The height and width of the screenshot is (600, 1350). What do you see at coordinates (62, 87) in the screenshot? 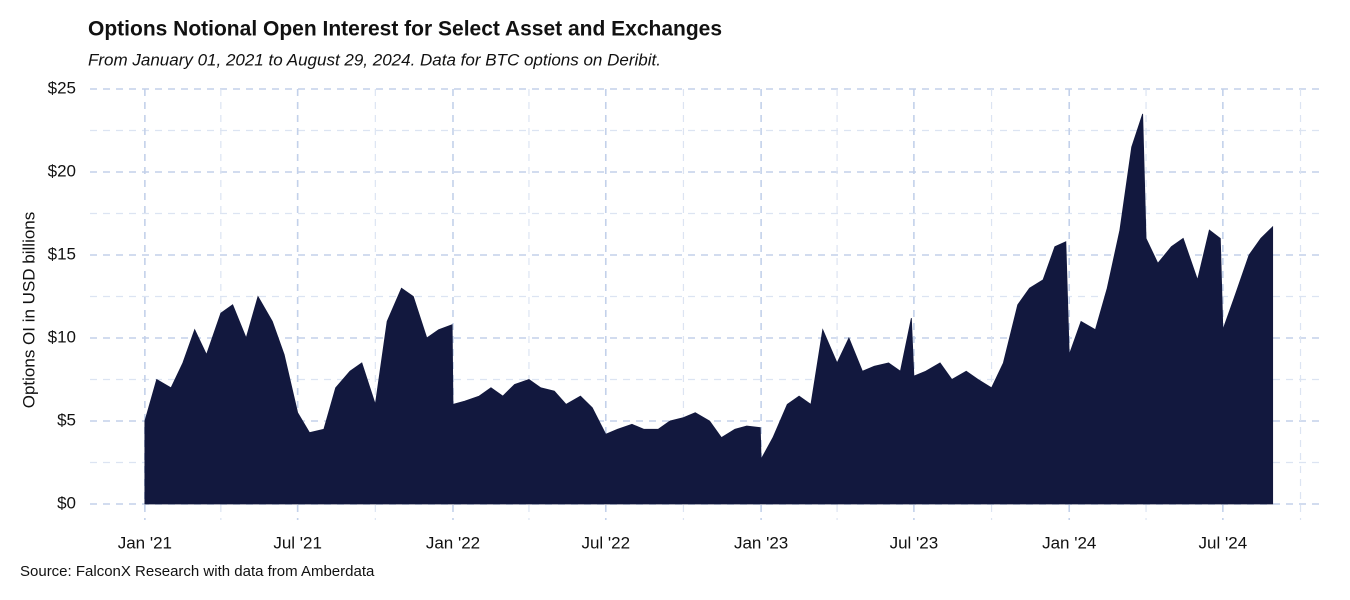
I see `y-tick-label: $25` at bounding box center [62, 87].